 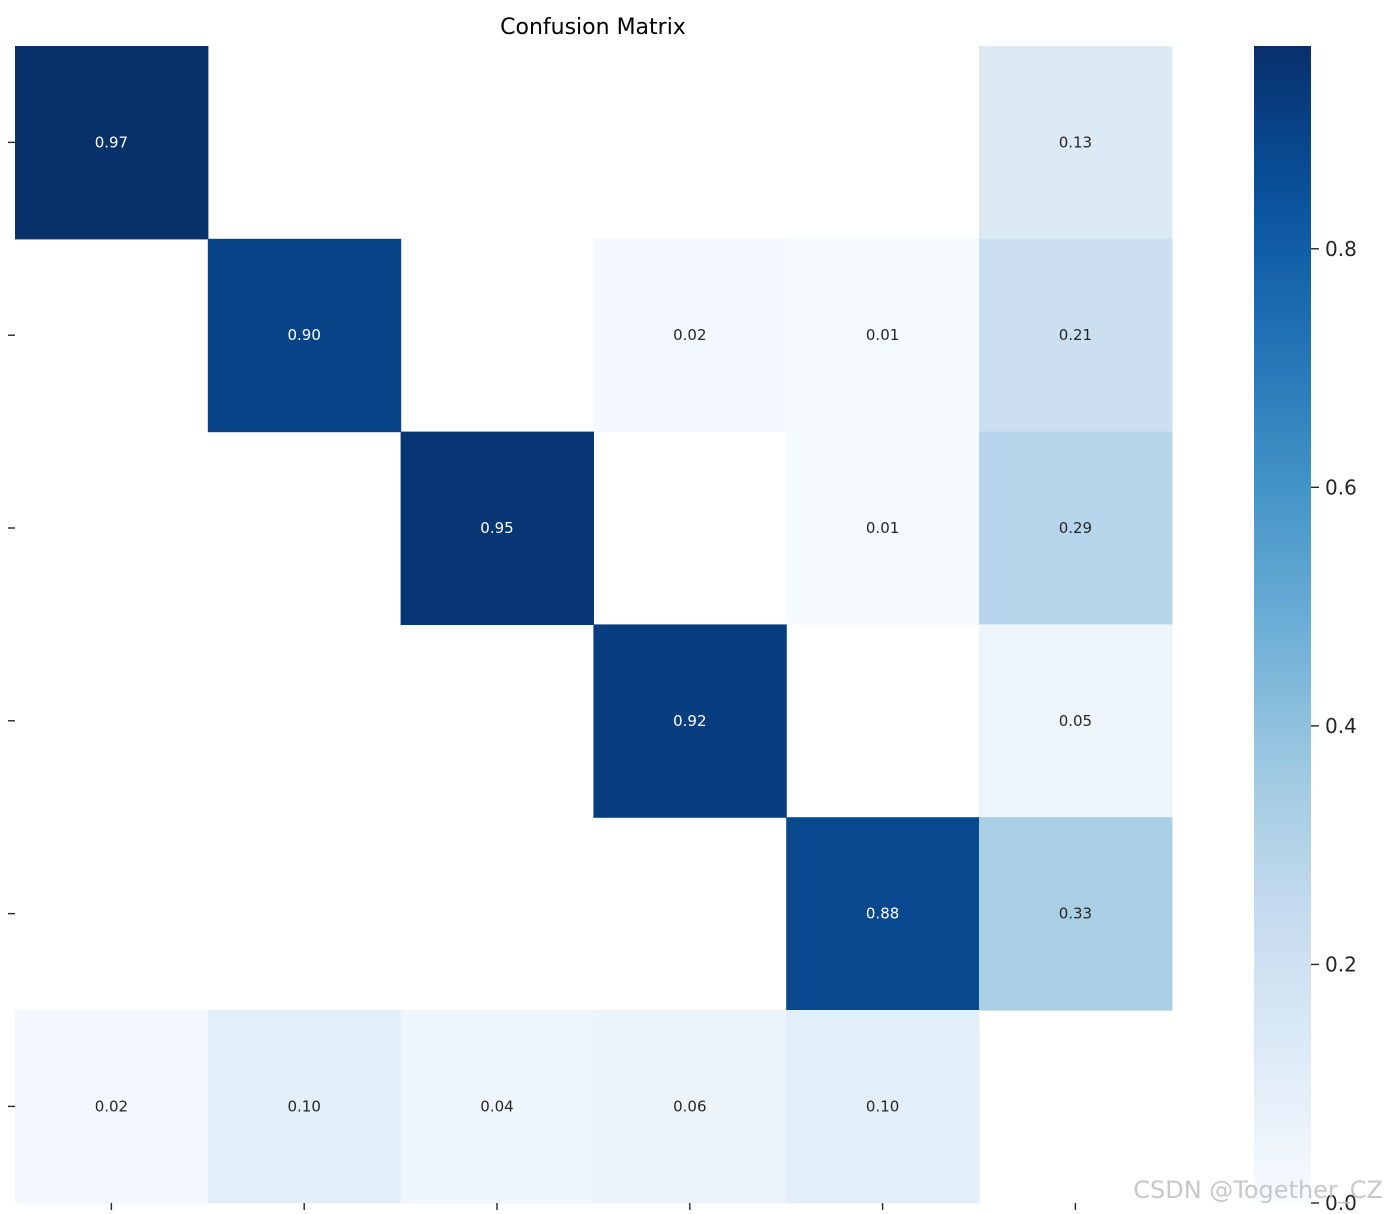 I want to click on watermark-text: CSDN @Together_CZ, so click(x=1258, y=1190).